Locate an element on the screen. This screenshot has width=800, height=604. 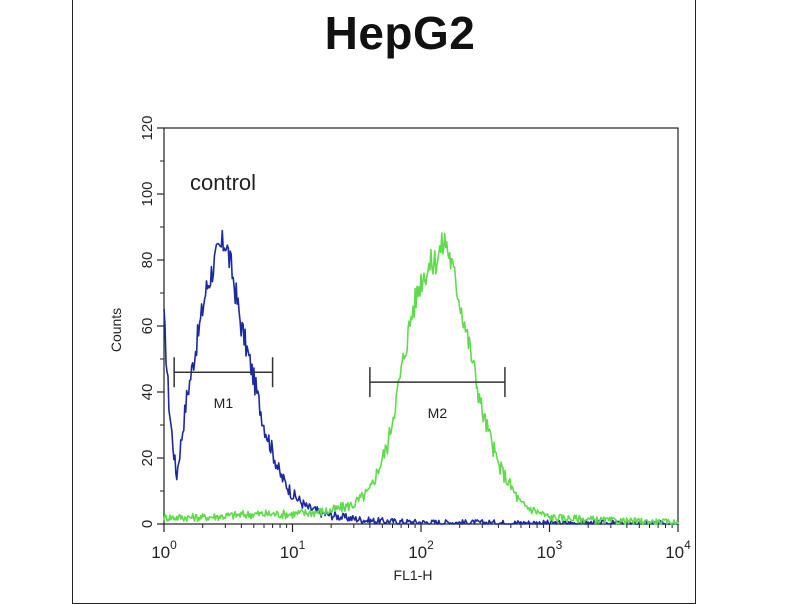
y-tick-label: 40 is located at coordinates (147, 392).